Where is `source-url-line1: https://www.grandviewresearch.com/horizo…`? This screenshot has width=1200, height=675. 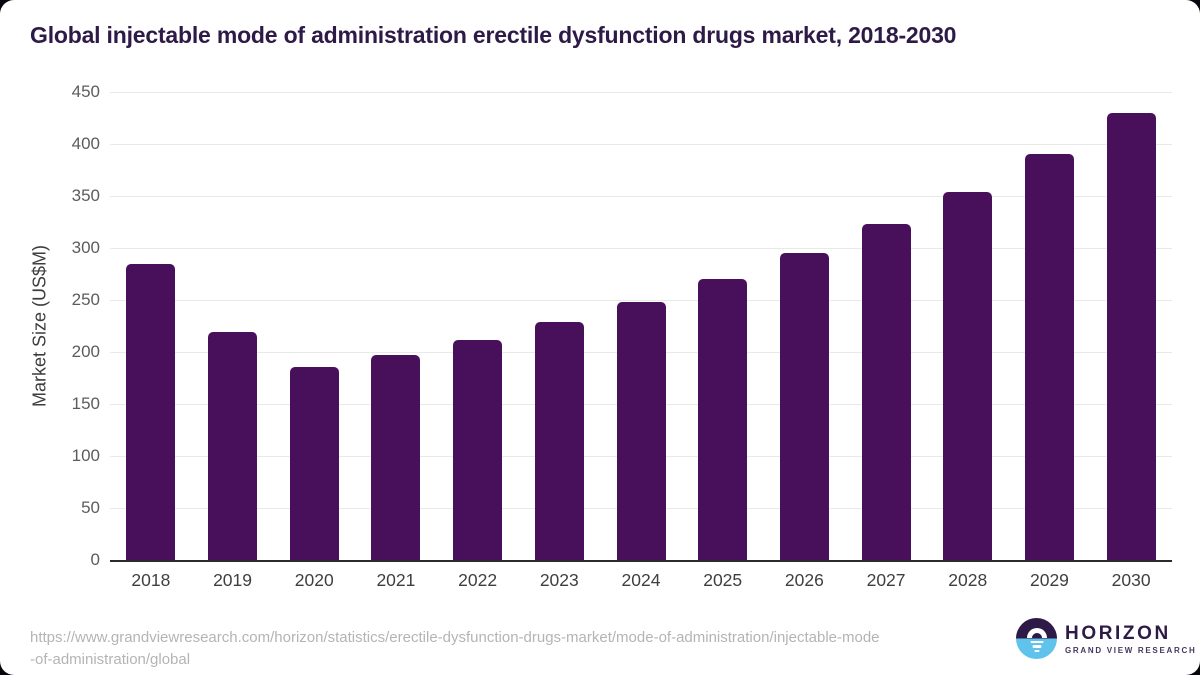 source-url-line1: https://www.grandviewresearch.com/horizo… is located at coordinates (455, 637).